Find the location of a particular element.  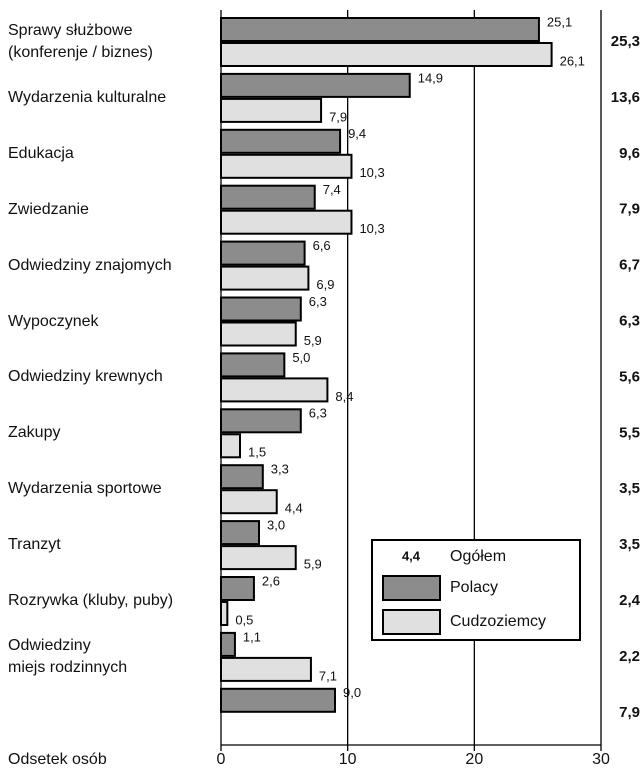

value-label: 7,9 is located at coordinates (338, 116).